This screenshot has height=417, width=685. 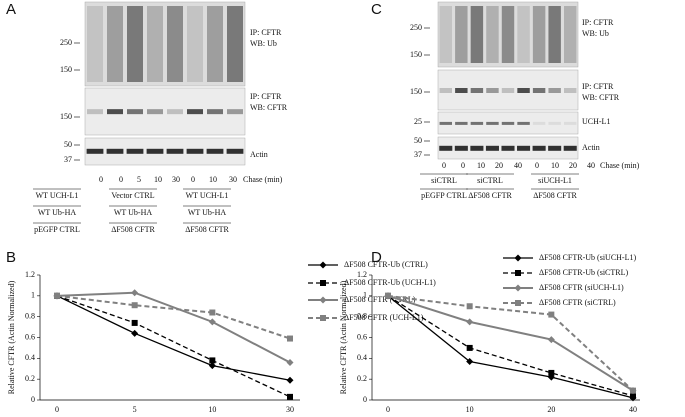 I want to click on lane-label: 5, so click(x=139, y=179).